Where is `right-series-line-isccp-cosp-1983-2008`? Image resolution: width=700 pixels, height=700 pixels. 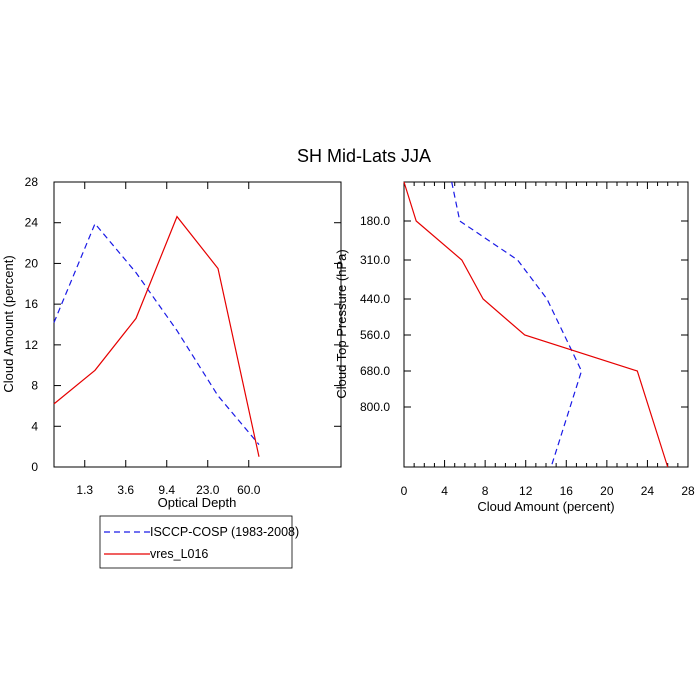
right-series-line-isccp-cosp-1983-2008 is located at coordinates (517, 324).